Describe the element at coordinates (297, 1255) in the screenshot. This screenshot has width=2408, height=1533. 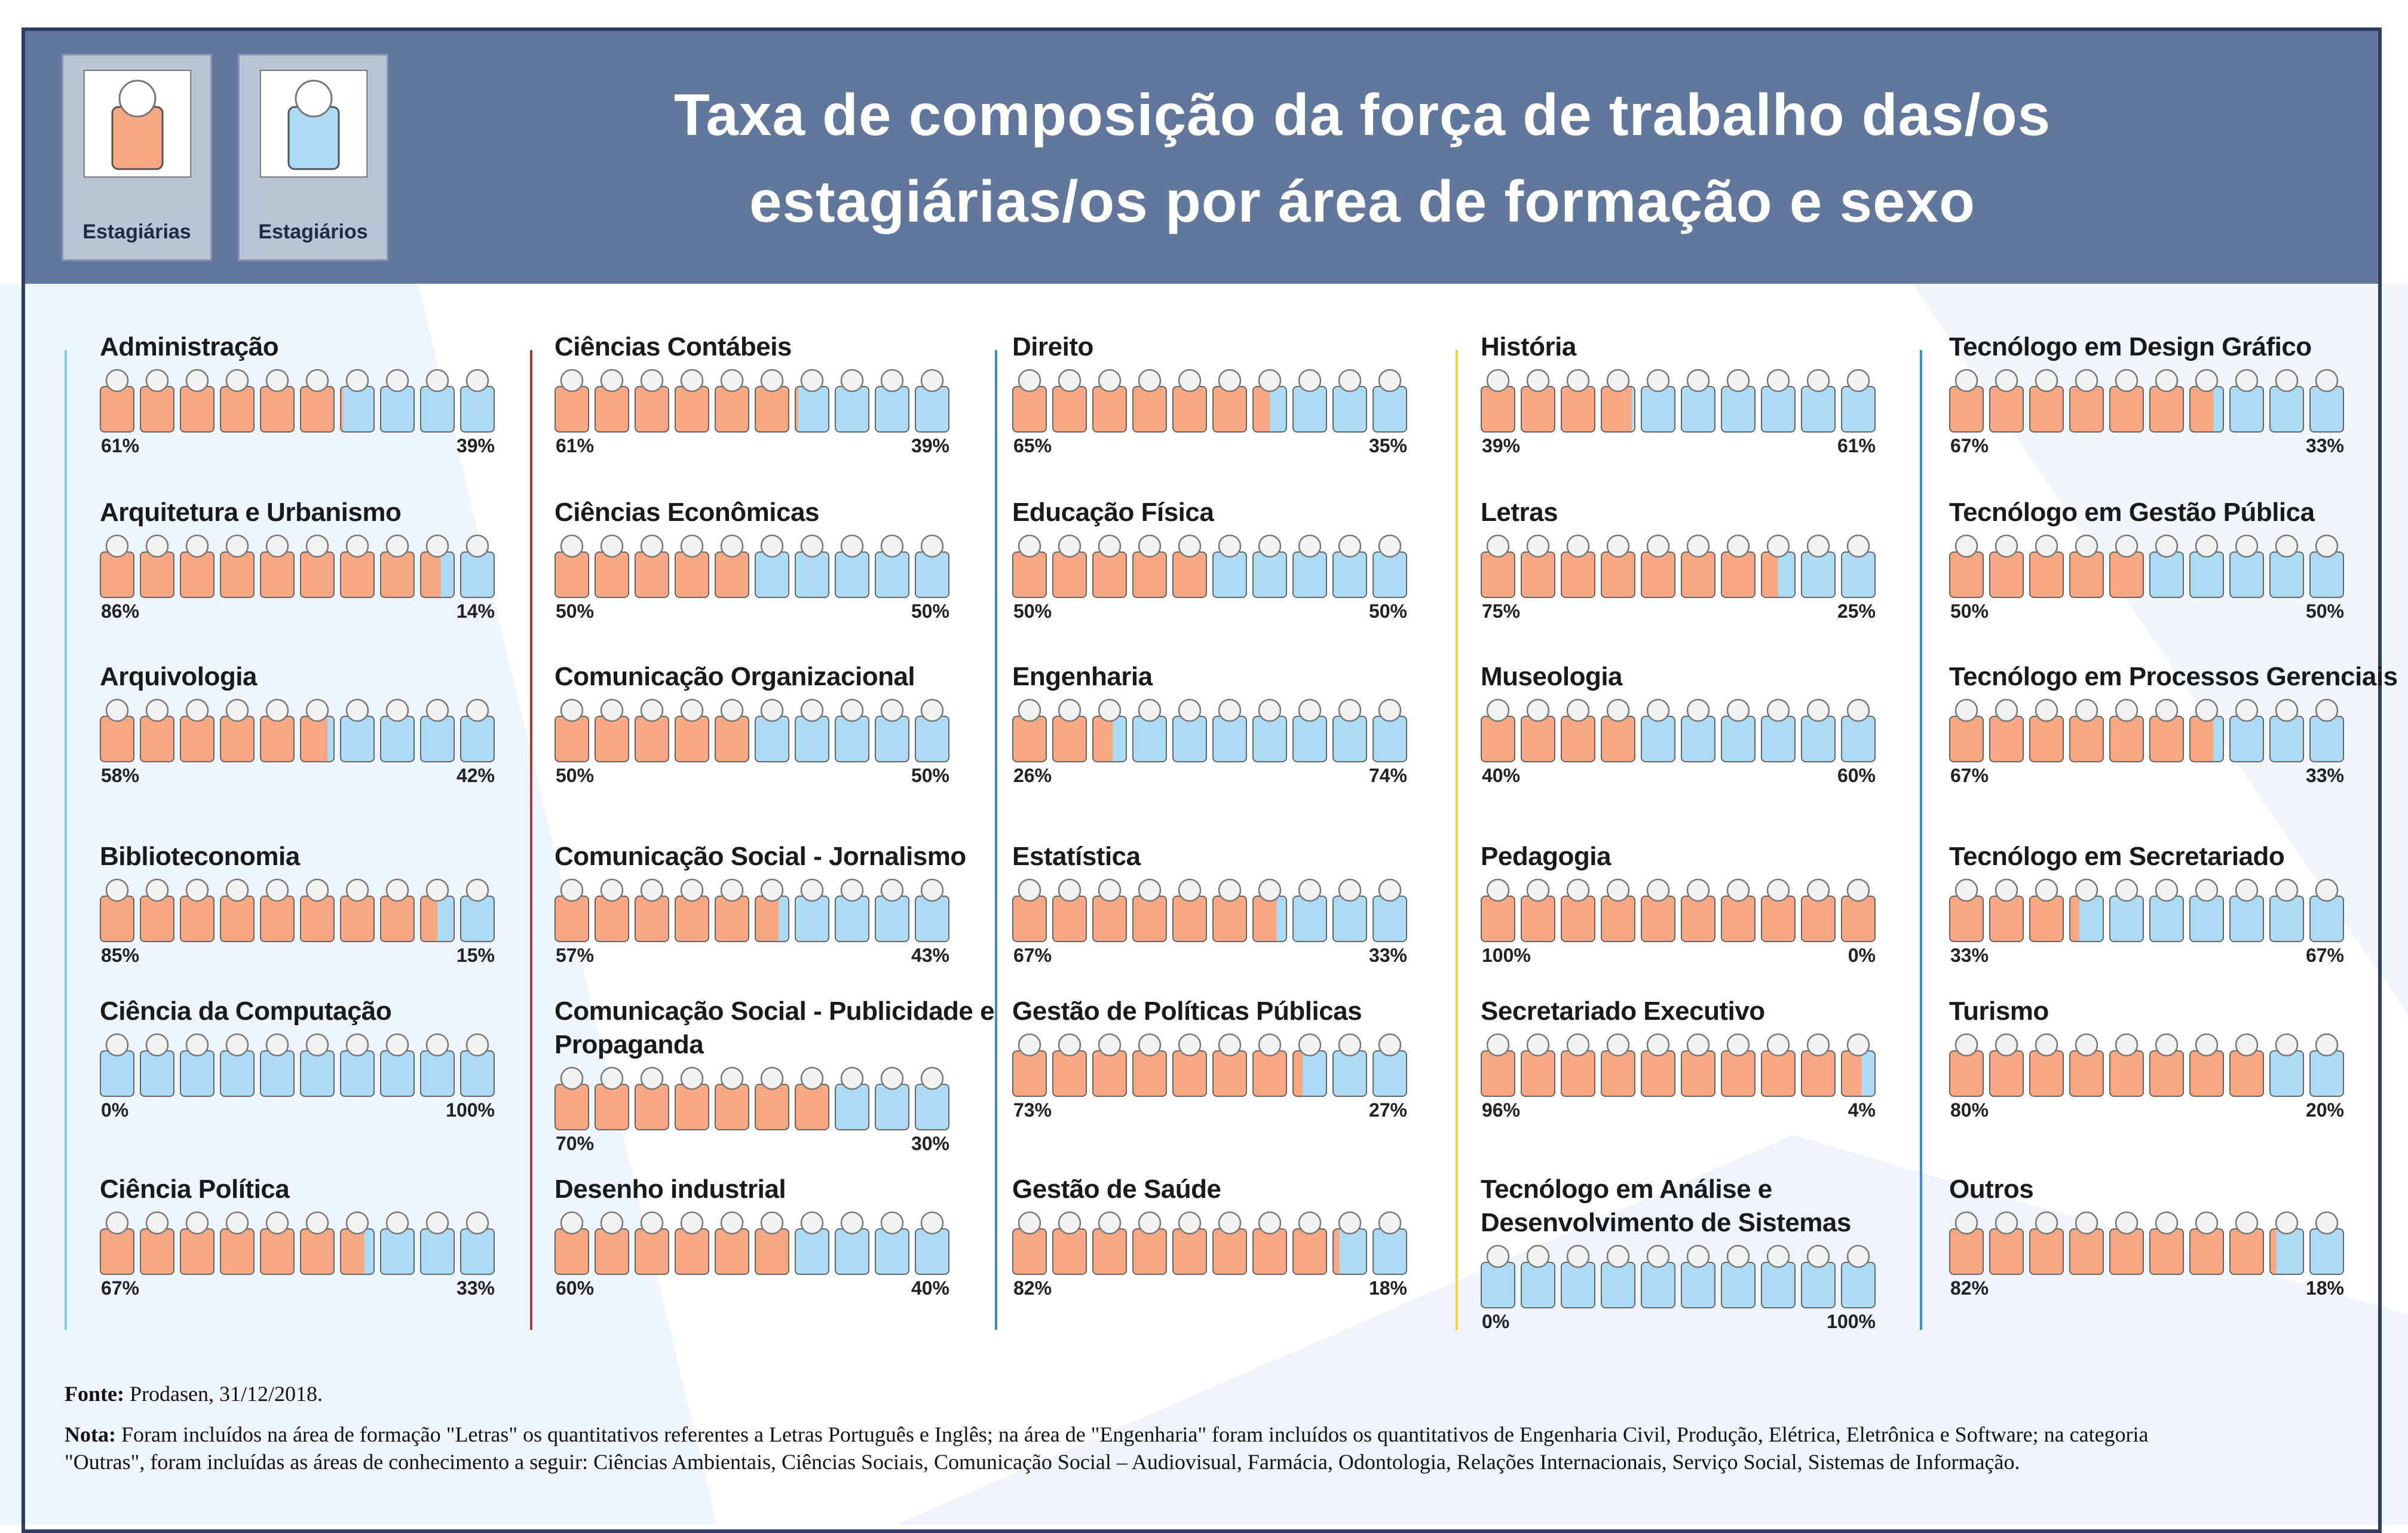
I see `pictogram: 67% 33%` at that location.